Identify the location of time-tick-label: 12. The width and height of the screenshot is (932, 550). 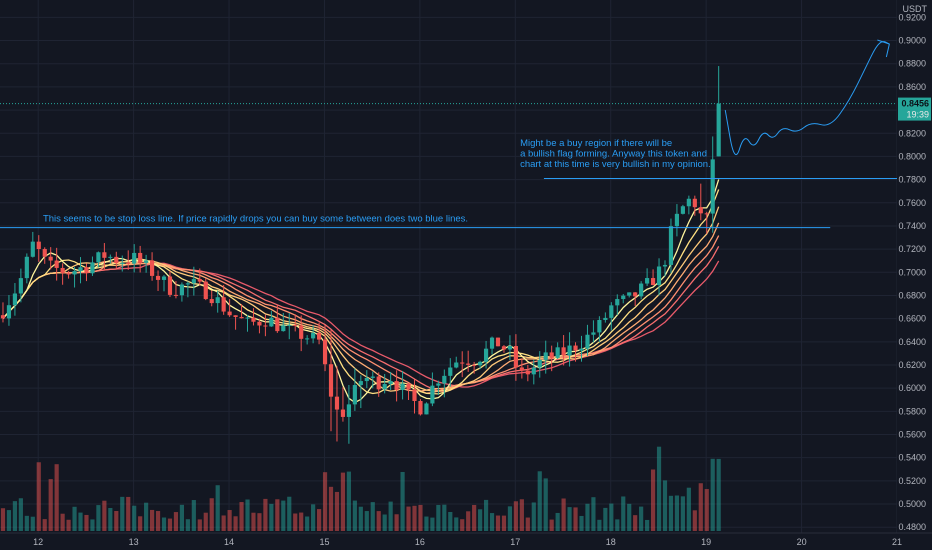
(38, 542).